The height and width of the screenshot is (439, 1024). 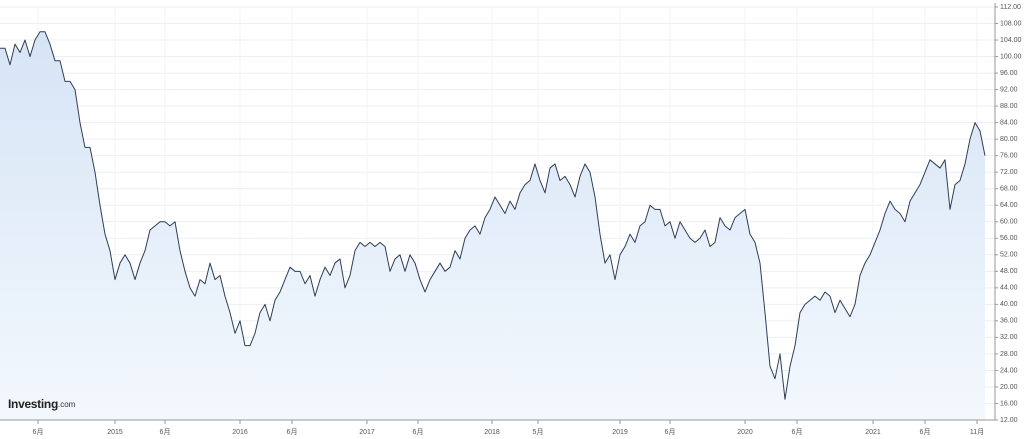 I want to click on y-tick-label: 28.00, so click(x=1009, y=354).